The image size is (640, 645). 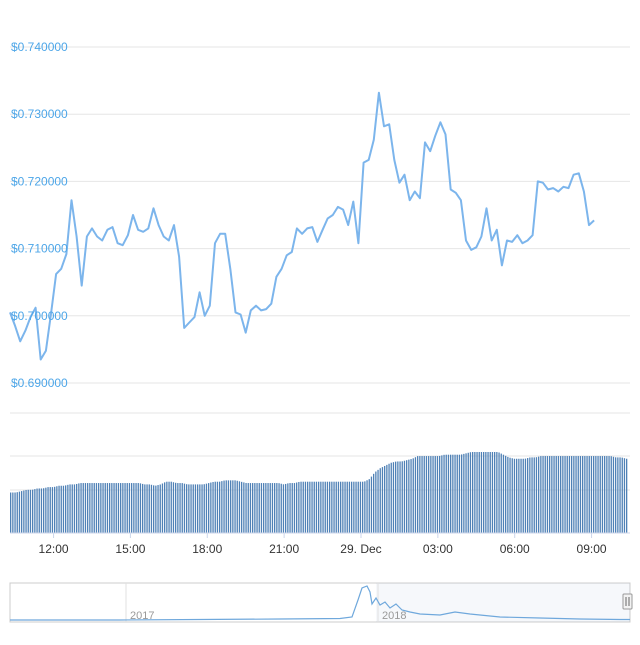 I want to click on navigator-handle, so click(x=627, y=601).